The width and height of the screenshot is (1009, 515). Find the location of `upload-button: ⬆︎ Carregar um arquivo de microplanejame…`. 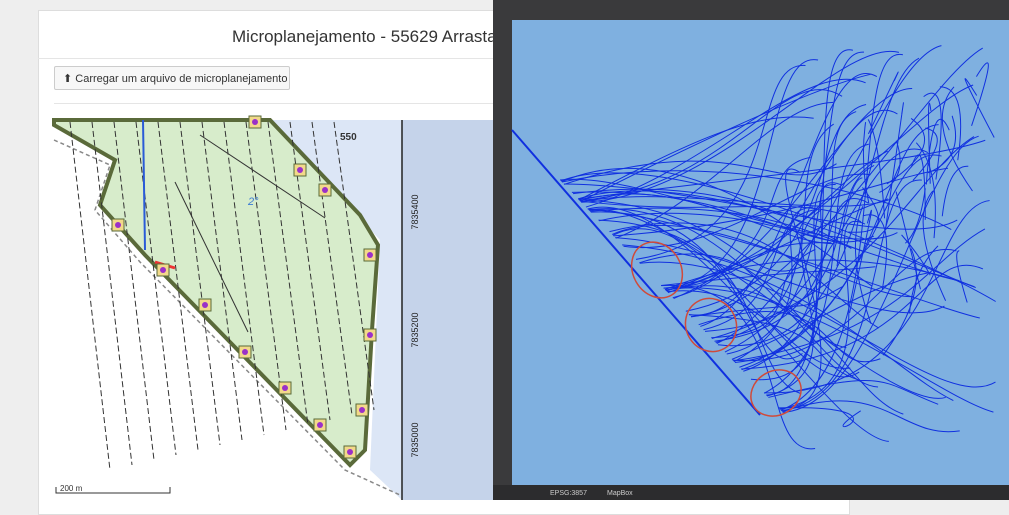

upload-button: ⬆︎ Carregar um arquivo de microplanejame… is located at coordinates (172, 78).